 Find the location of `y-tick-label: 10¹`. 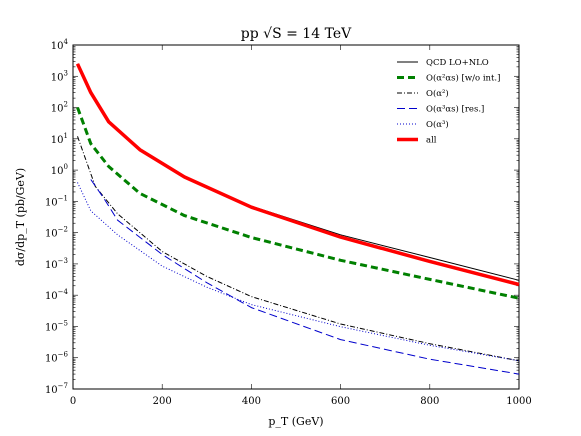

y-tick-label: 10¹ is located at coordinates (59, 139).